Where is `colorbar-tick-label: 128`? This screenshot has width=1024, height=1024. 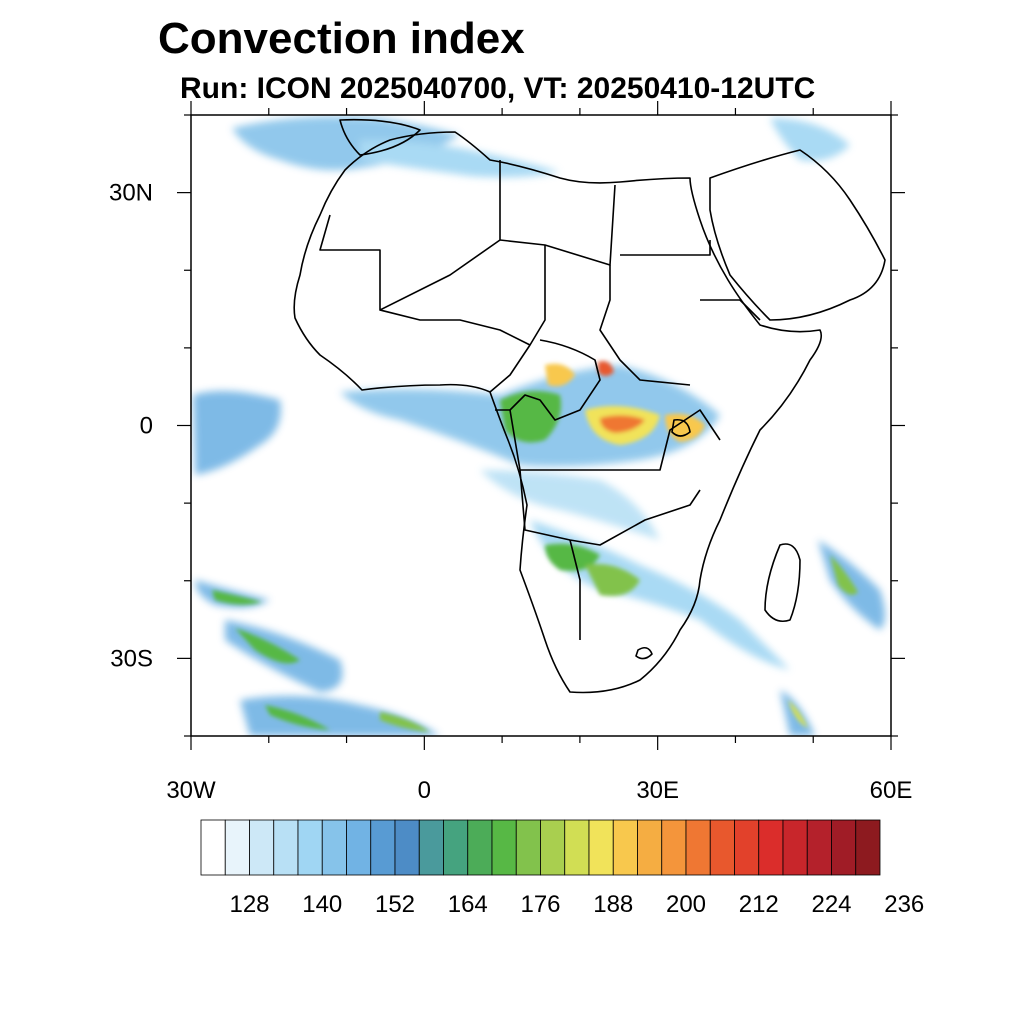
colorbar-tick-label: 128 is located at coordinates (249, 904).